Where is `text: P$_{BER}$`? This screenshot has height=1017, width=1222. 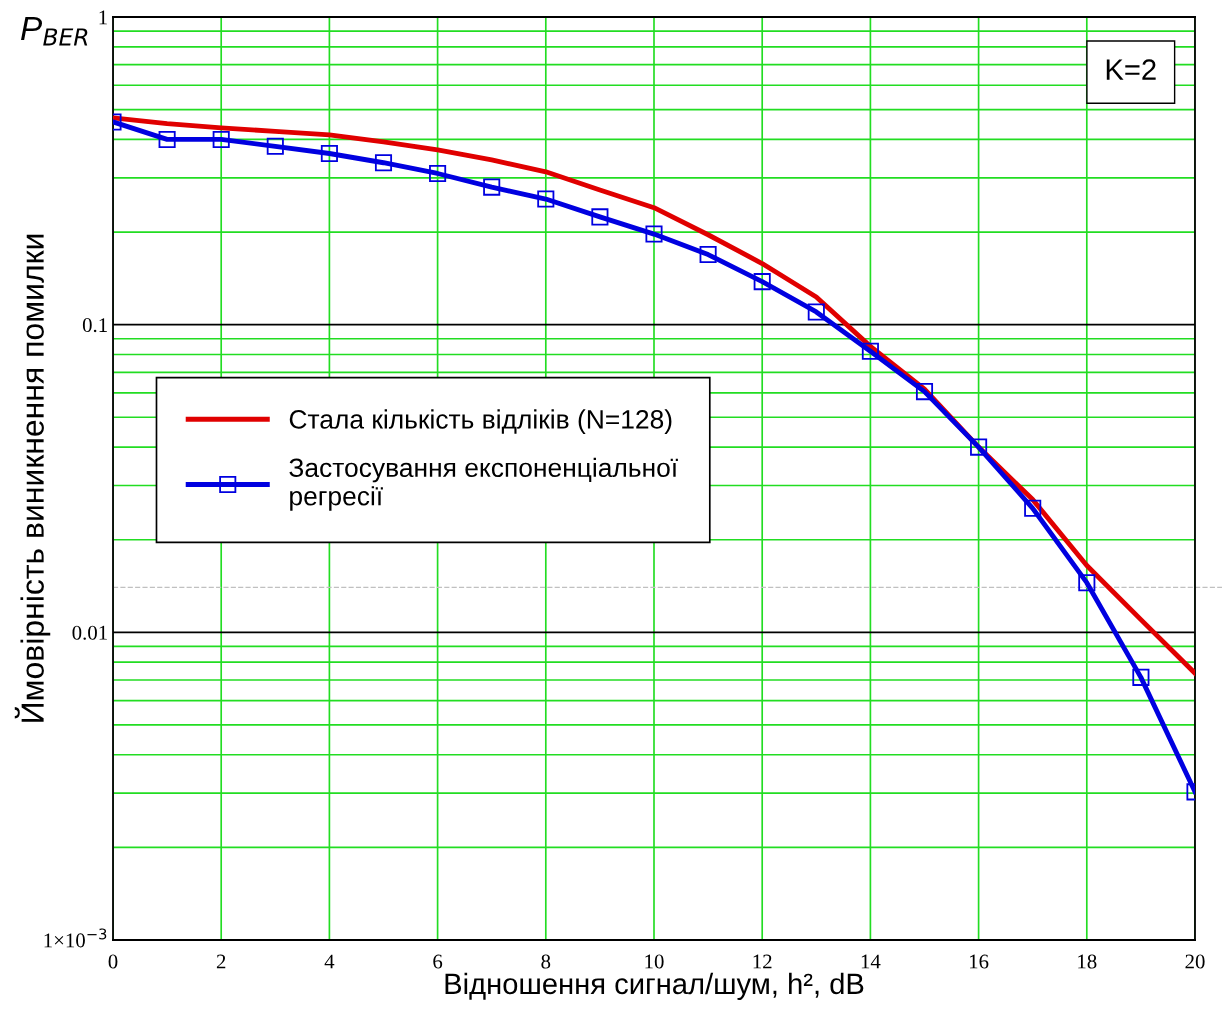 text: P$_{BER}$ is located at coordinates (54, 31).